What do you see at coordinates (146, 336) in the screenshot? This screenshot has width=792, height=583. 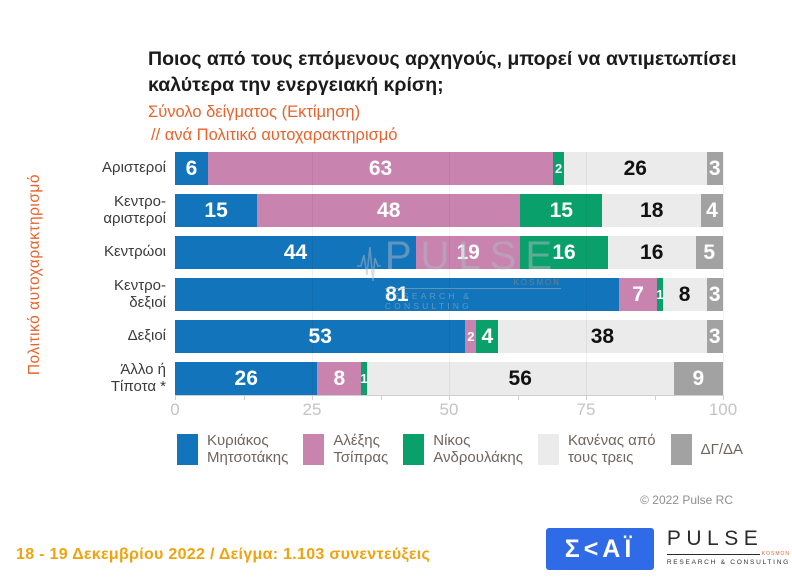 I see `category-label-line: Δεξιοί` at bounding box center [146, 336].